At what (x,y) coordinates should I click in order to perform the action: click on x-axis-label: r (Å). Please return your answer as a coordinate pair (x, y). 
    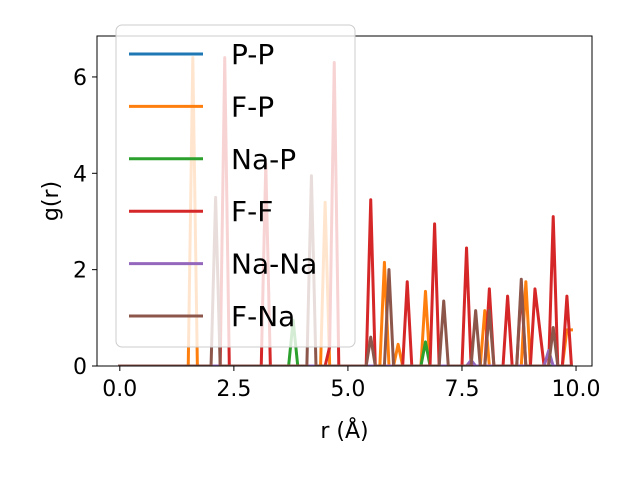
    Looking at the image, I should click on (344, 430).